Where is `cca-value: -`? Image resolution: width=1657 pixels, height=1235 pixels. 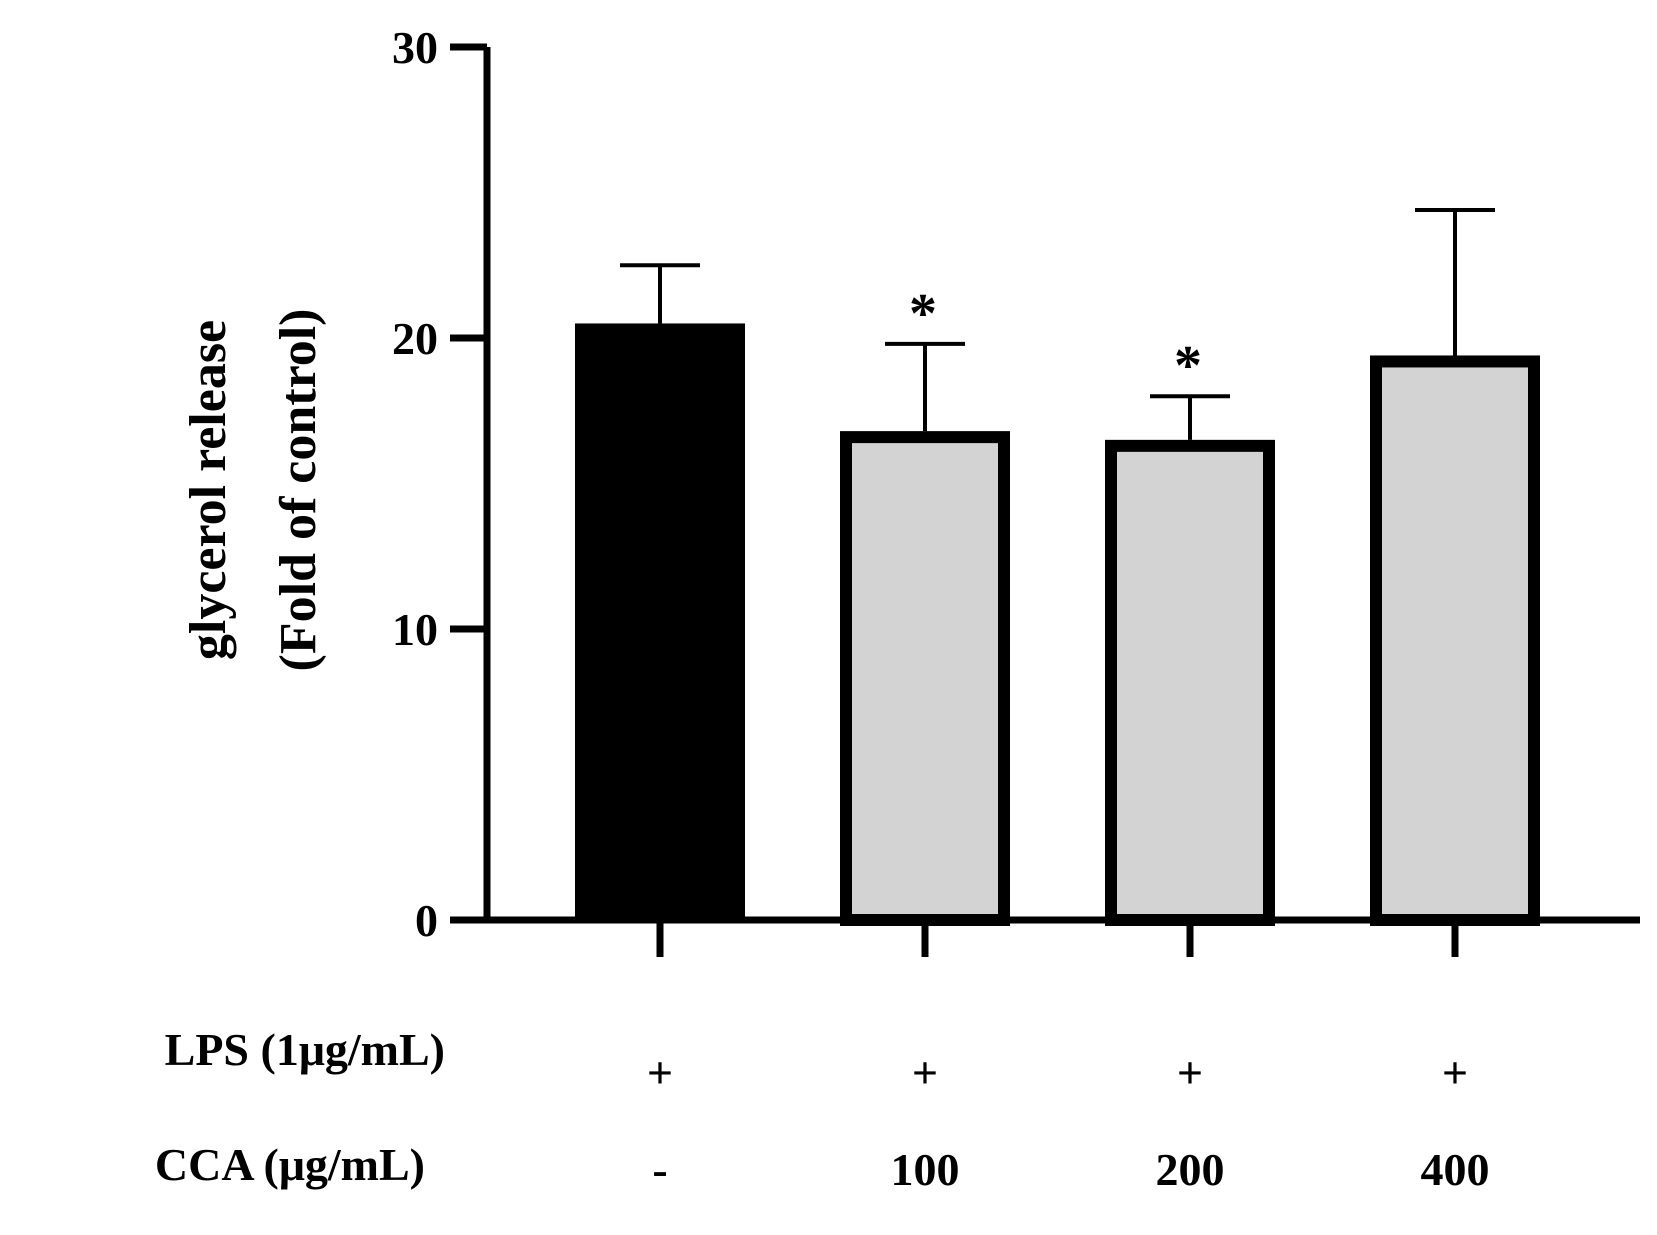 cca-value: - is located at coordinates (659, 1169).